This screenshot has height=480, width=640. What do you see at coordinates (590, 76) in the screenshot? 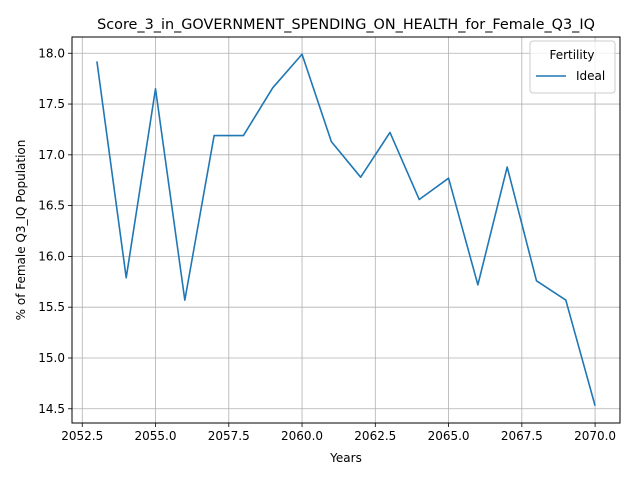
I see `legend-label-ideal: Ideal` at bounding box center [590, 76].